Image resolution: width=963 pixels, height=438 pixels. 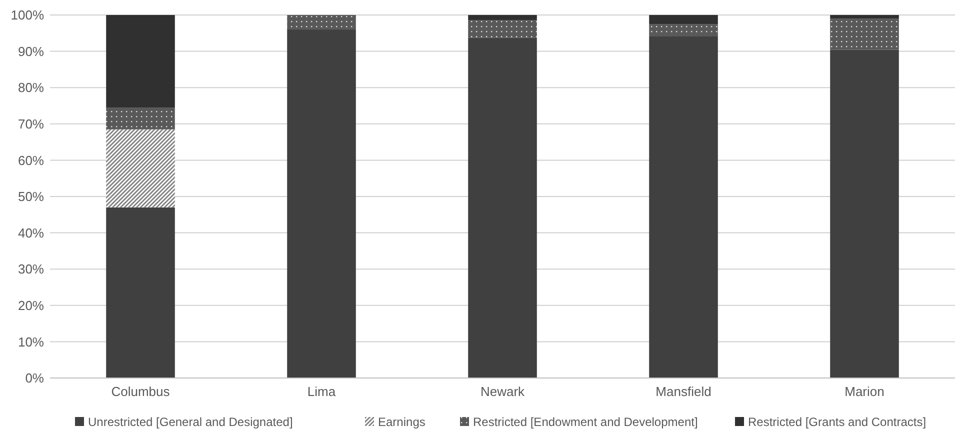 What do you see at coordinates (31, 88) in the screenshot?
I see `y-tick-label: 80%` at bounding box center [31, 88].